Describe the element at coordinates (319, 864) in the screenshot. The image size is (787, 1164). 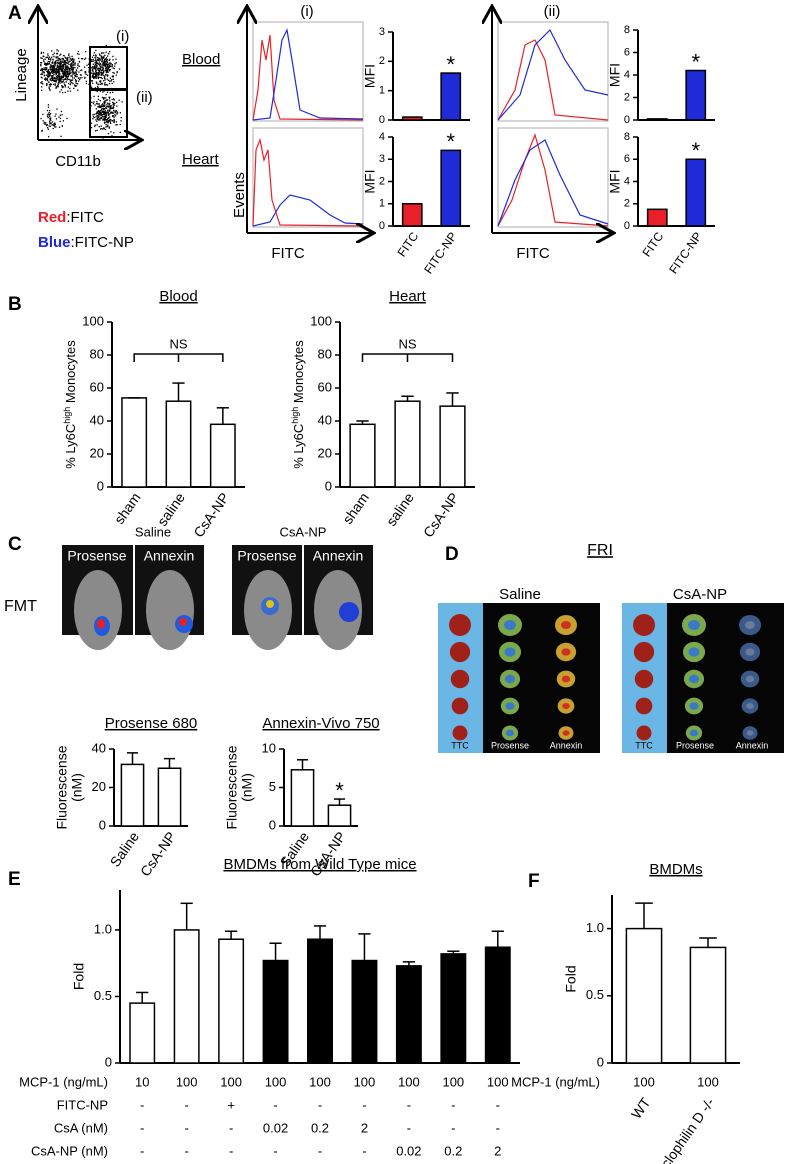
I see `chart-title: BMDMs from Wild Type mice` at that location.